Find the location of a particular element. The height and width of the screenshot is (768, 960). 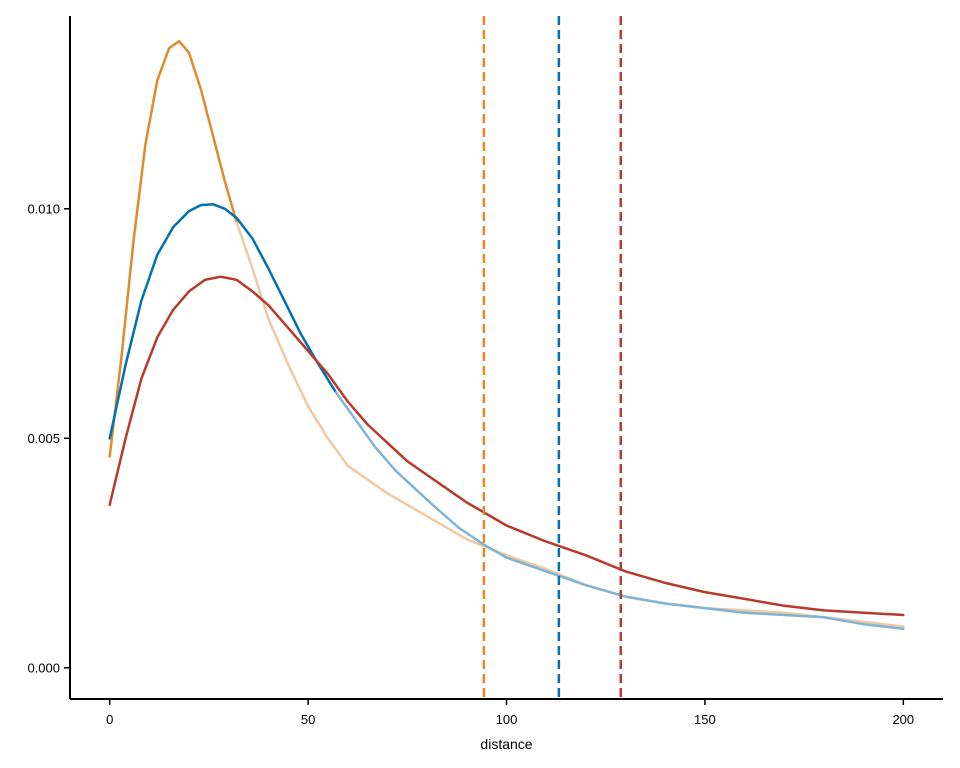

x-axis-title: distance is located at coordinates (506, 744).